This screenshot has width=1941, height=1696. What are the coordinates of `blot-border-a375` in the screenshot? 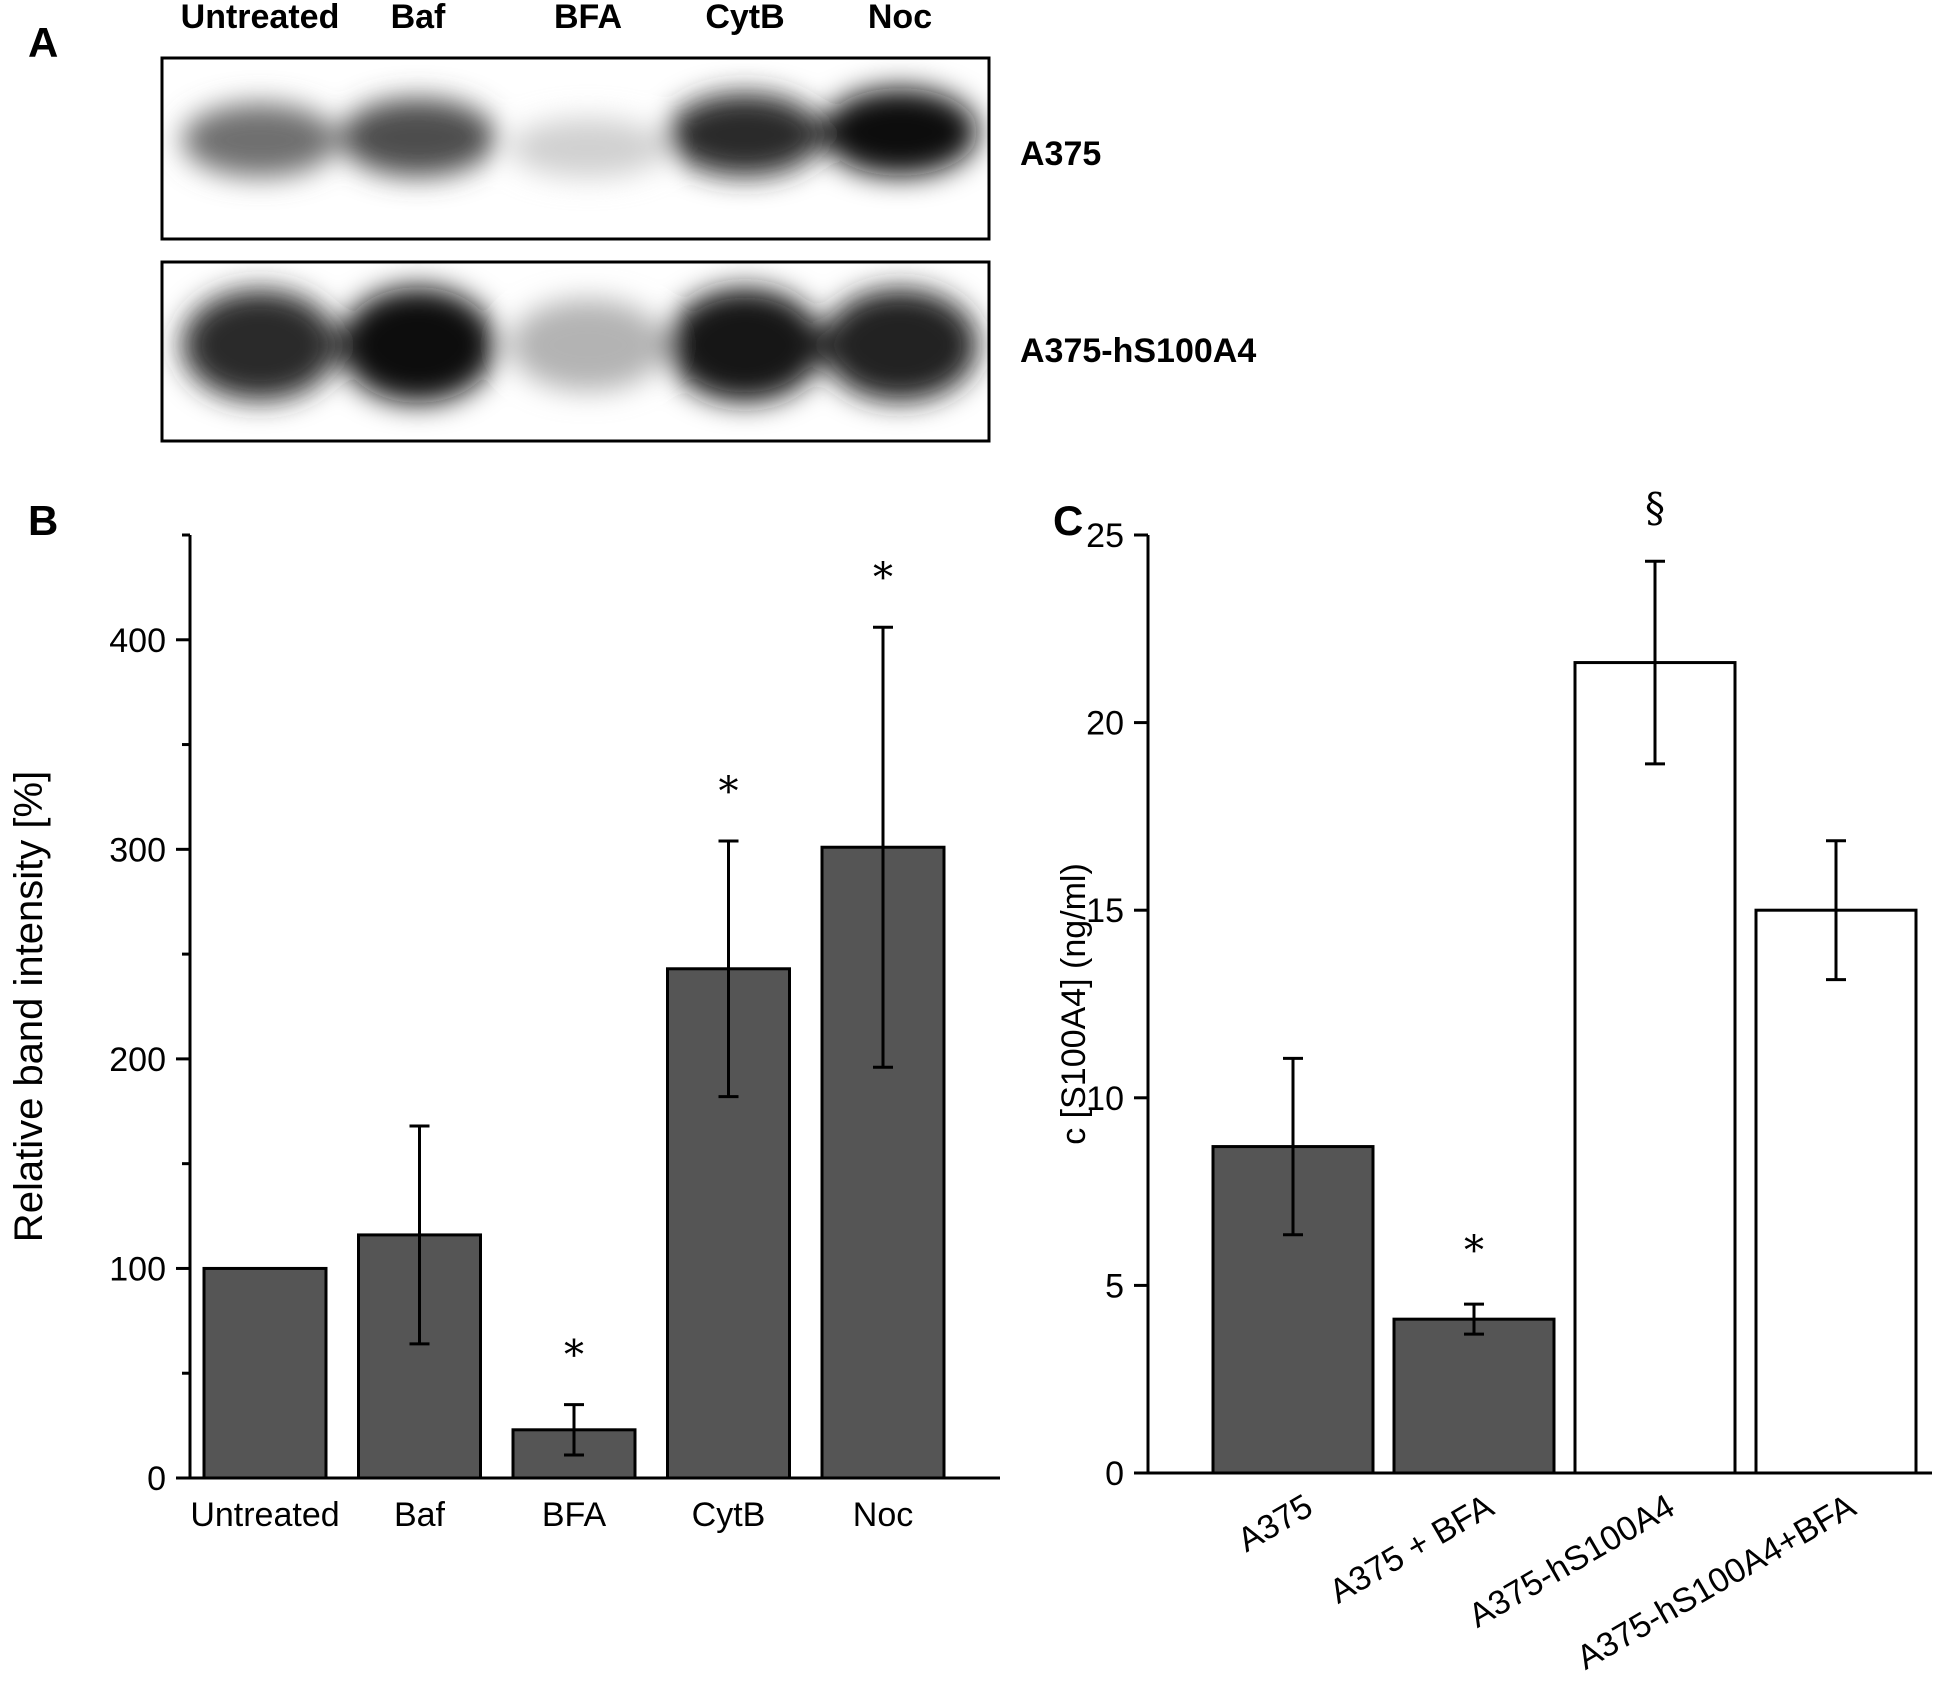 It's located at (575, 148).